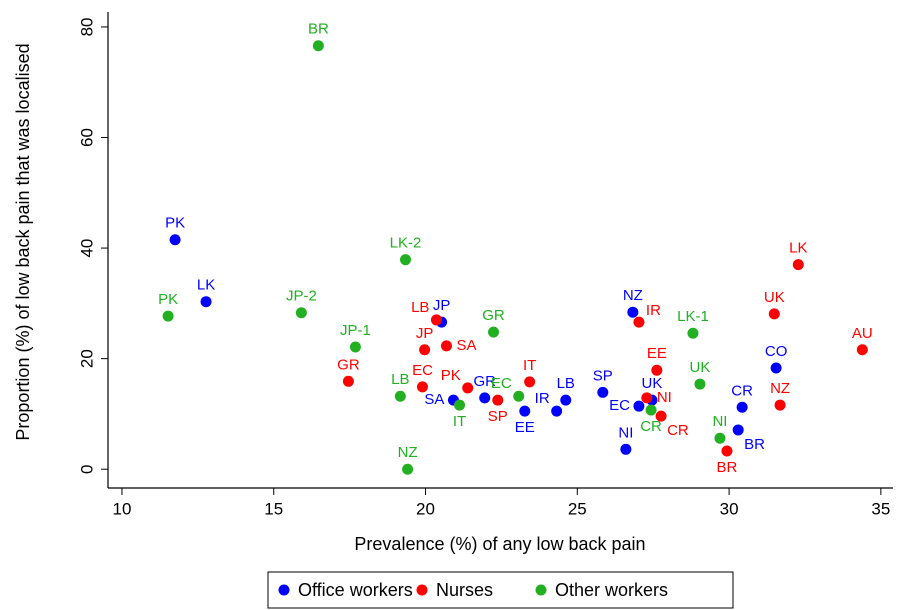 Image resolution: width=897 pixels, height=610 pixels. I want to click on legend-label: Other workers, so click(611, 590).